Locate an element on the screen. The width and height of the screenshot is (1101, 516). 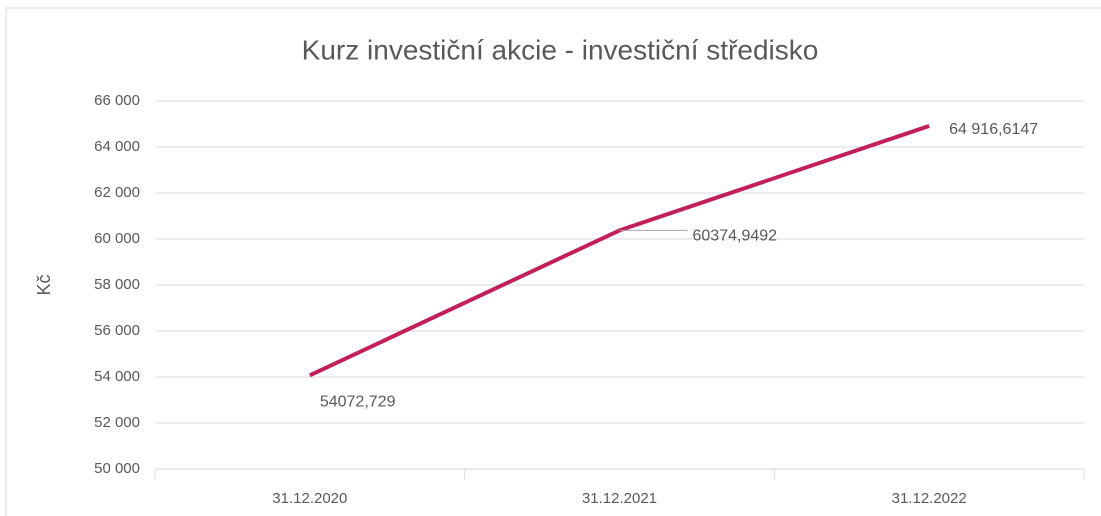
y-tick-label: 64 000 is located at coordinates (117, 146).